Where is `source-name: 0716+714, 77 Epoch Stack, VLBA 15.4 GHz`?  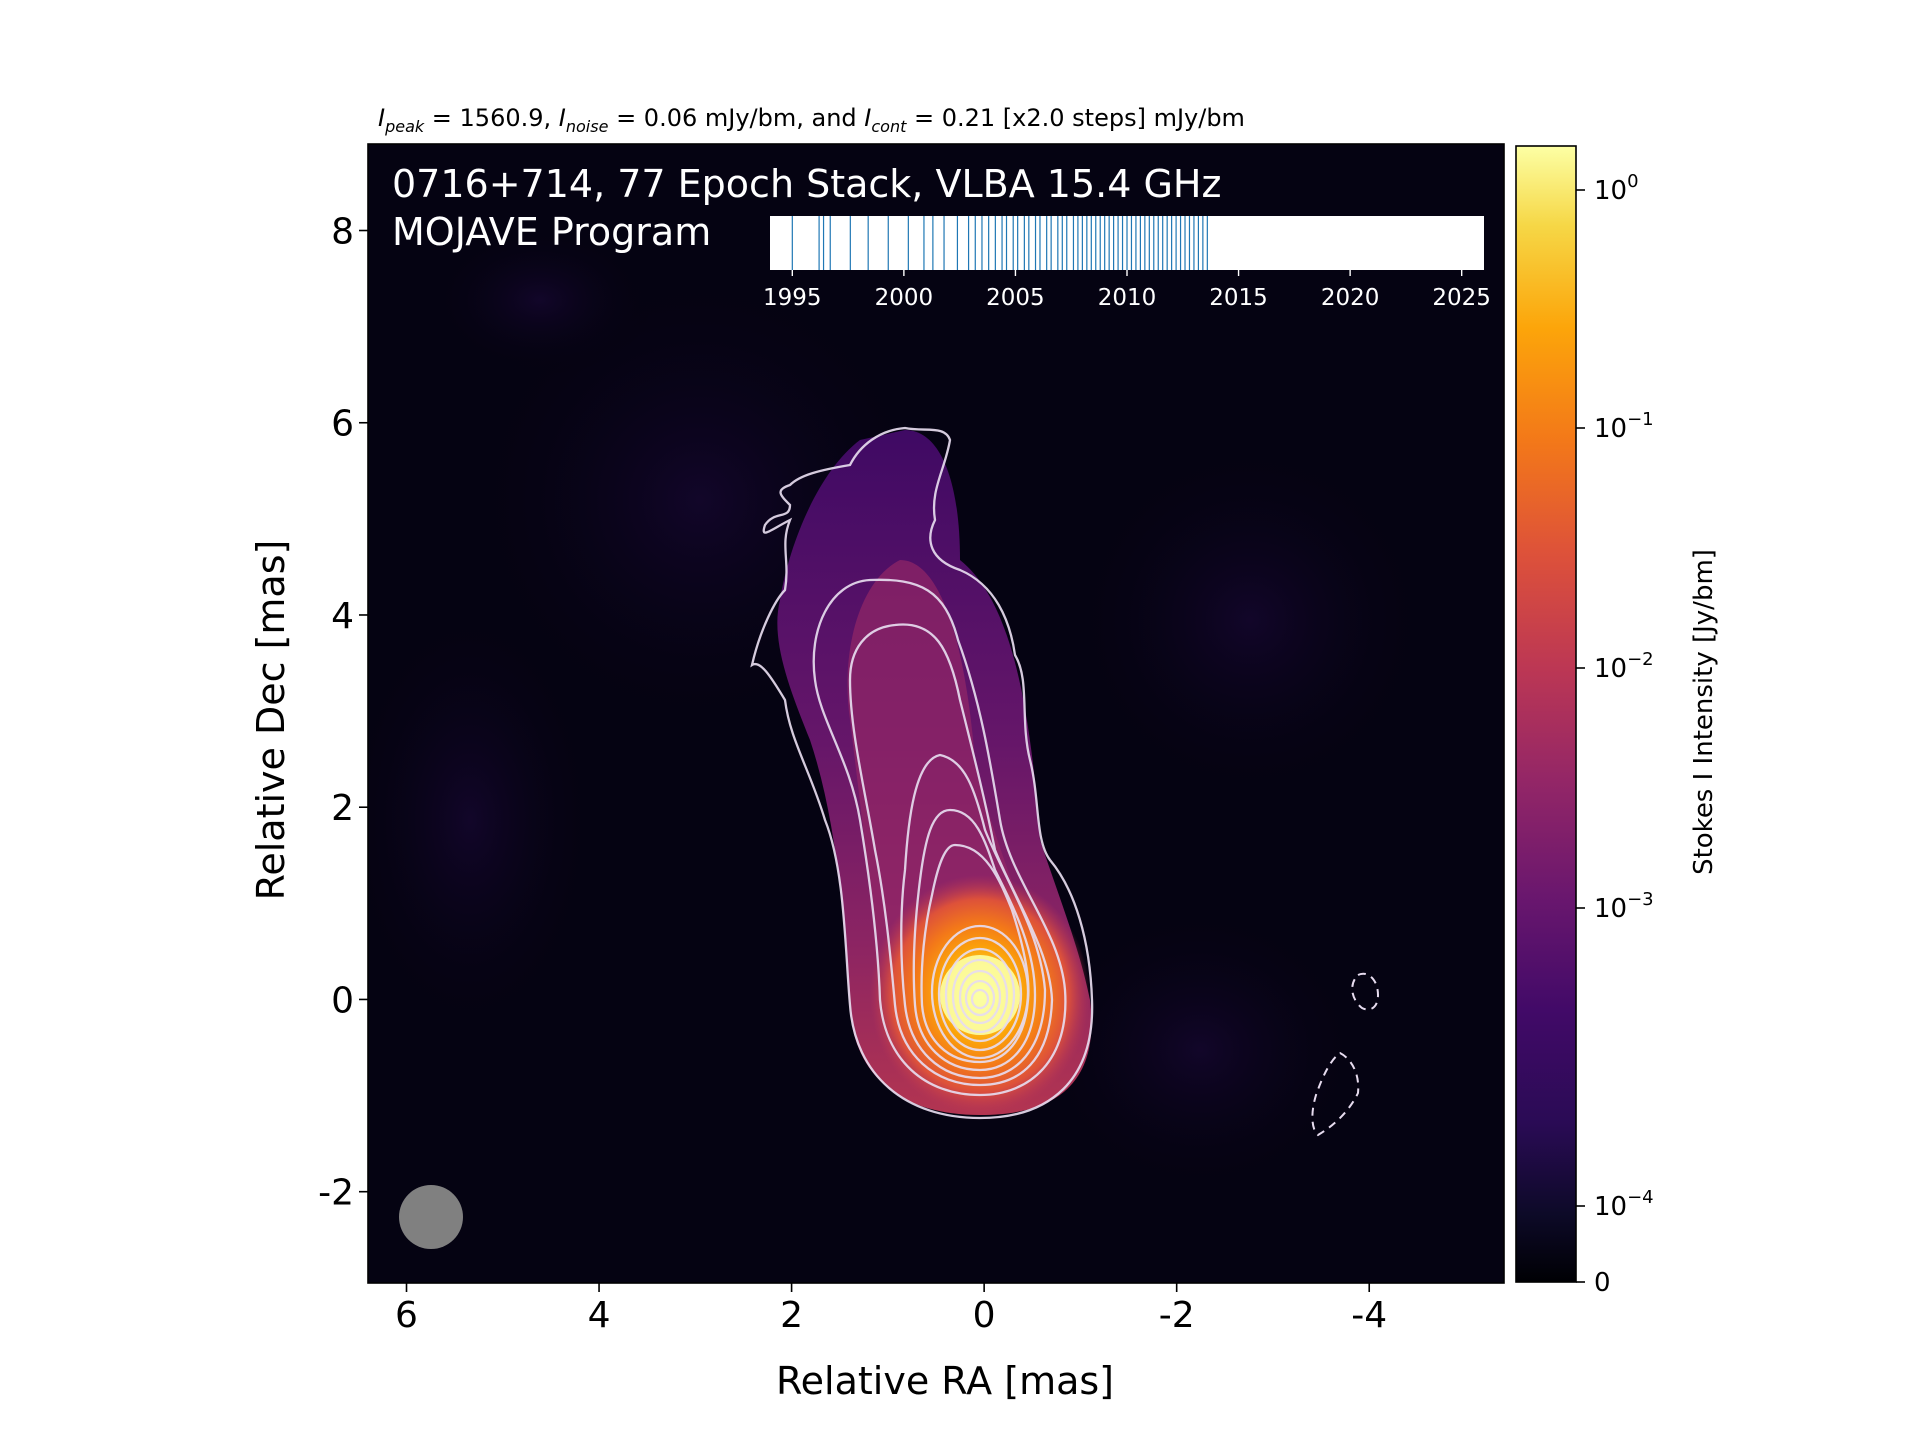
source-name: 0716+714, 77 Epoch Stack, VLBA 15.4 GHz is located at coordinates (806, 184).